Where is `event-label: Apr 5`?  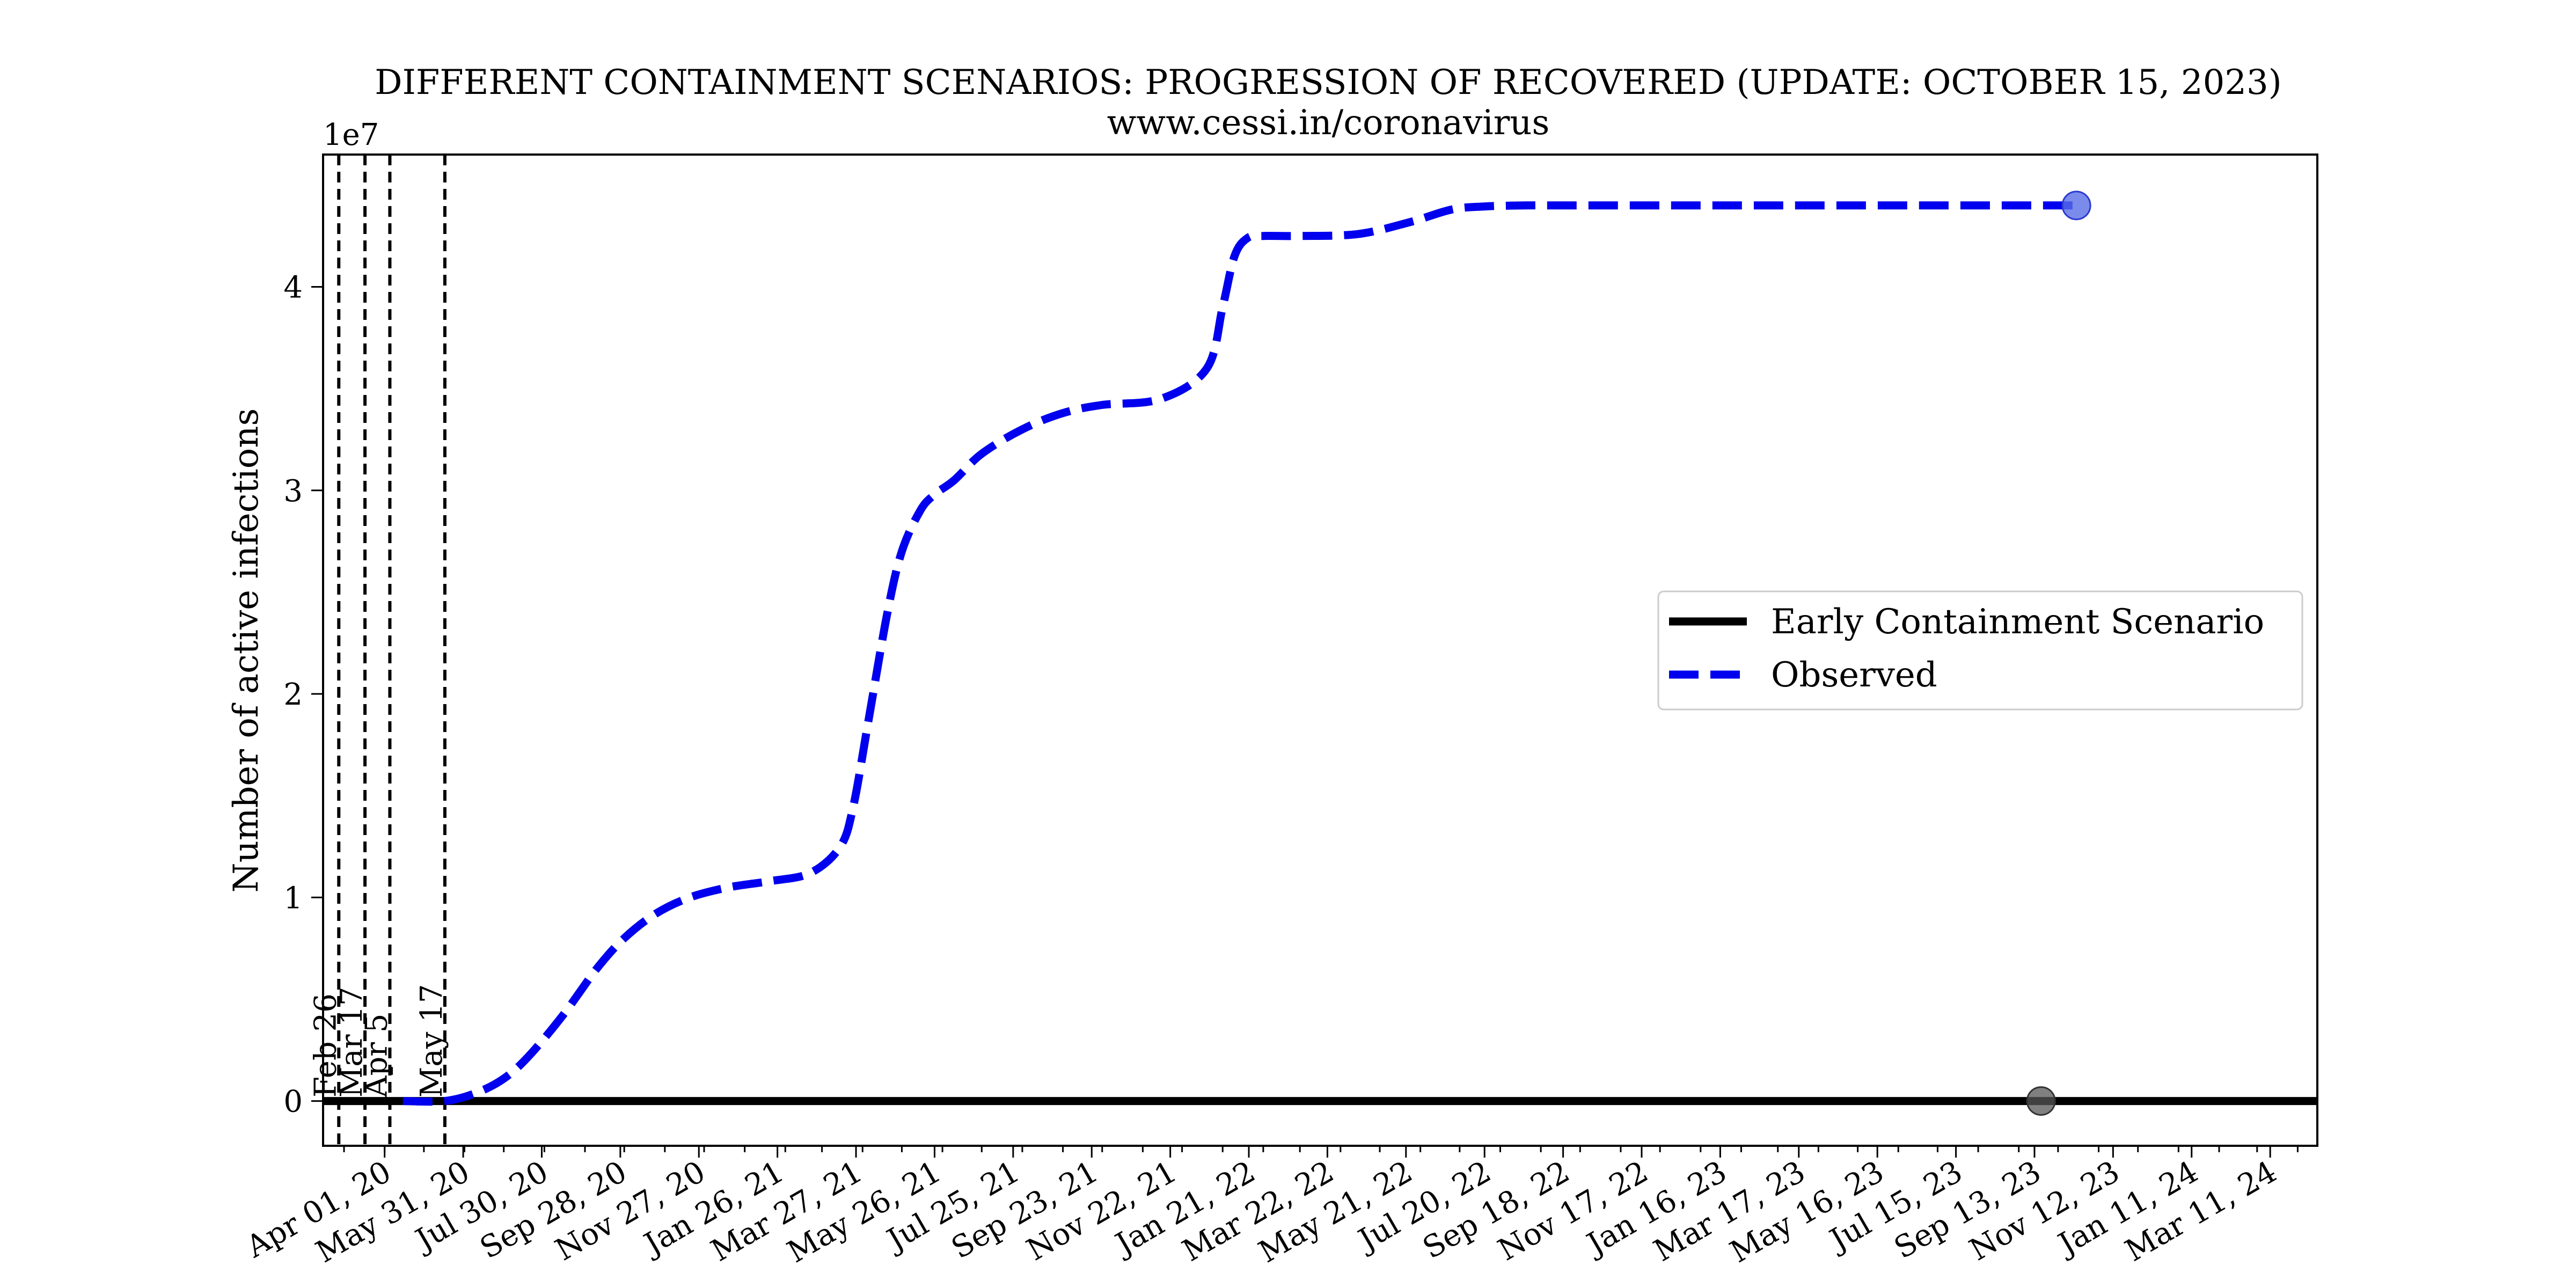 event-label: Apr 5 is located at coordinates (376, 1056).